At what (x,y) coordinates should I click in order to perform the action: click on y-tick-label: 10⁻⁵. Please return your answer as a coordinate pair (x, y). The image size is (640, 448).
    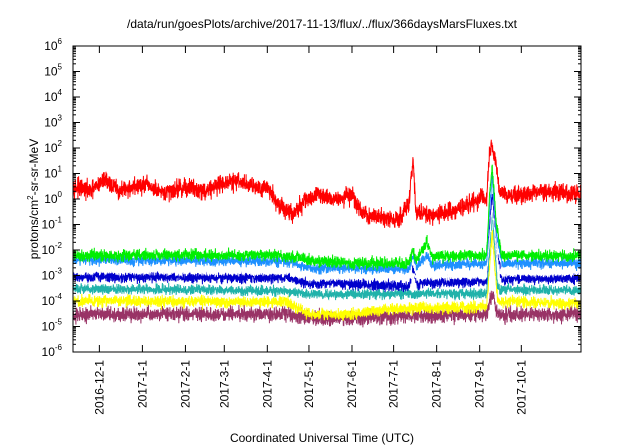
    Looking at the image, I should click on (52, 326).